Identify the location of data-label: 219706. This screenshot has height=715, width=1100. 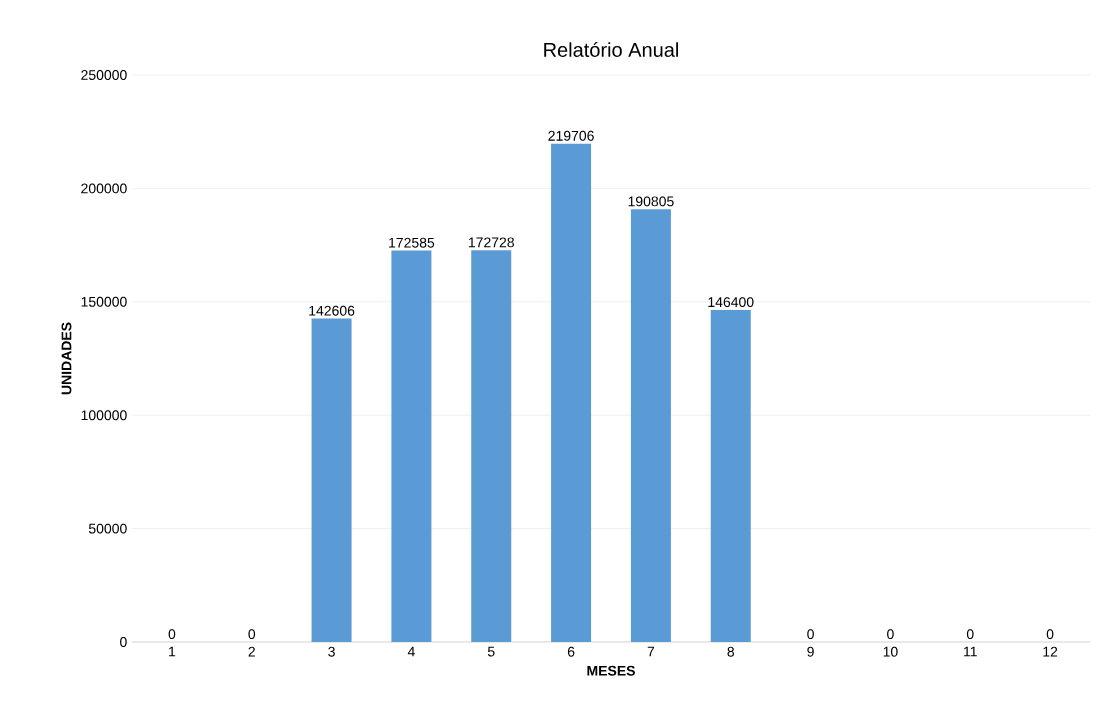
(571, 135).